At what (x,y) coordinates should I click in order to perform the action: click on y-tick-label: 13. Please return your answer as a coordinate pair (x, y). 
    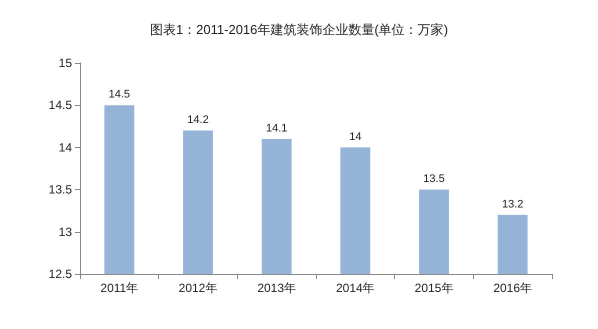
    Looking at the image, I should click on (65, 231).